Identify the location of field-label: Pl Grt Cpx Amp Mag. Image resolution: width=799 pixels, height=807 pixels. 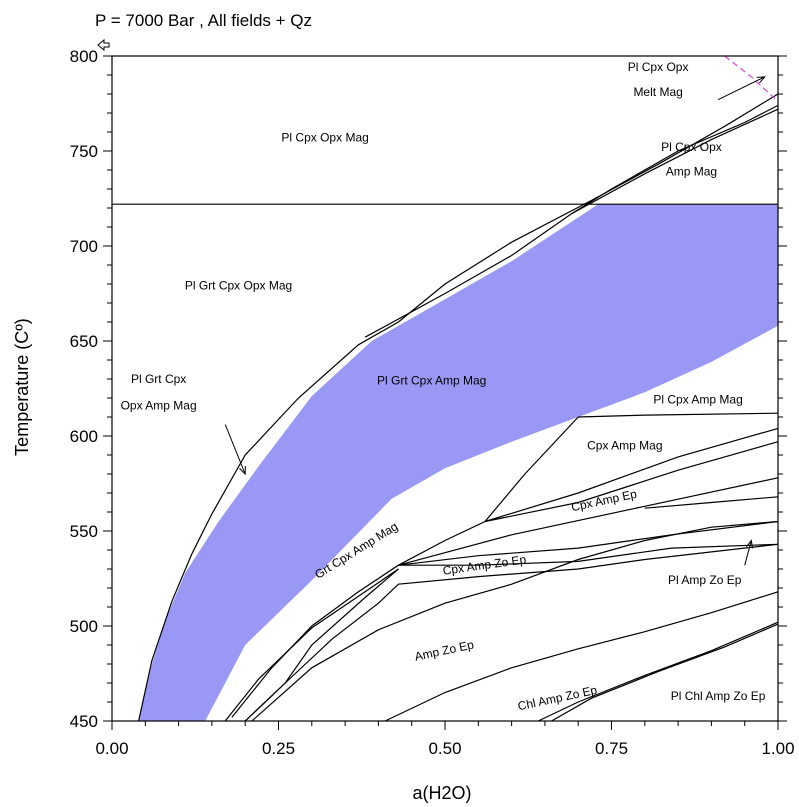
(431, 381).